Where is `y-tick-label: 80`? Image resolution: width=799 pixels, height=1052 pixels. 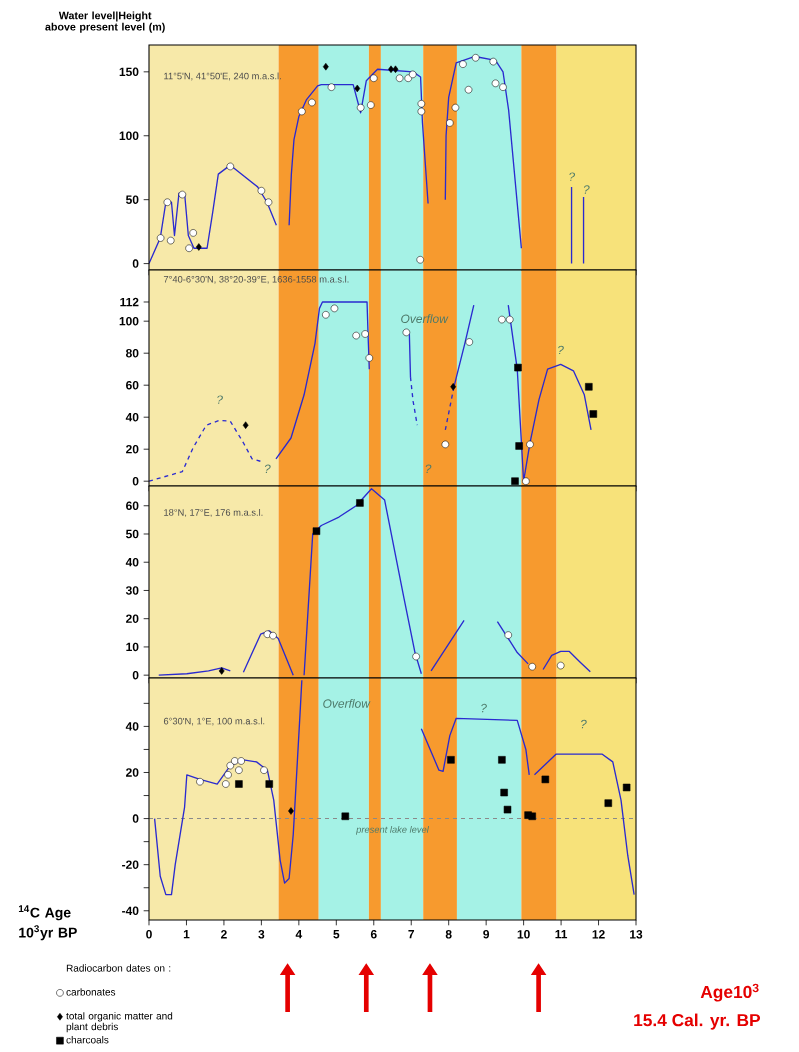 y-tick-label: 80 is located at coordinates (132, 353).